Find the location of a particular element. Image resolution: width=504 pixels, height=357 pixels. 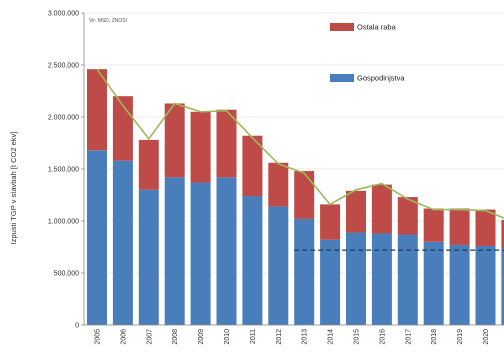

y-tick-label: 1.500.000 is located at coordinates (63, 170).